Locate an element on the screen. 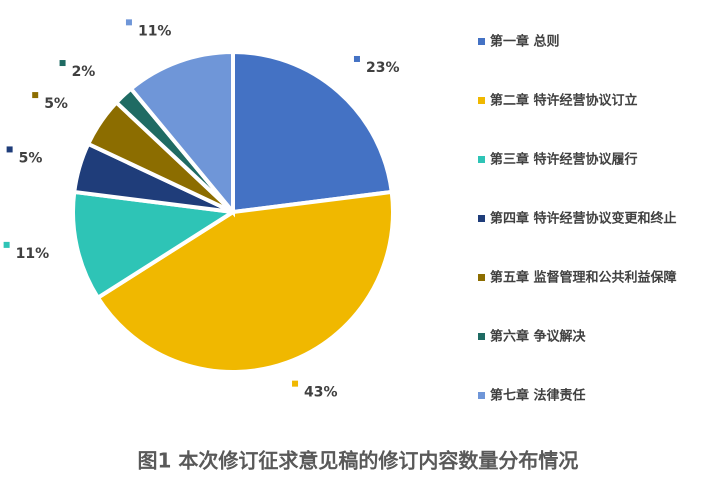 This screenshot has height=500, width=717. legend-label: 第二章 特许经营协议订立 is located at coordinates (564, 101).